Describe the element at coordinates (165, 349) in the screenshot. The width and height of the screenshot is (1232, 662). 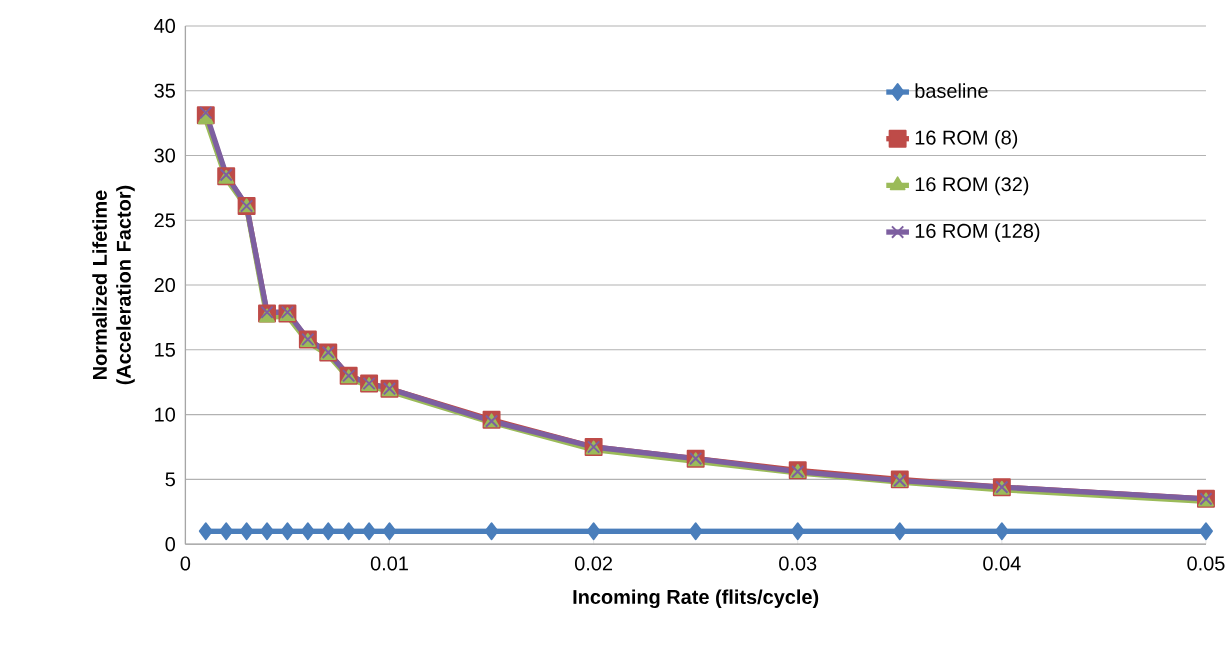
I see `y-tick-label: 15` at that location.